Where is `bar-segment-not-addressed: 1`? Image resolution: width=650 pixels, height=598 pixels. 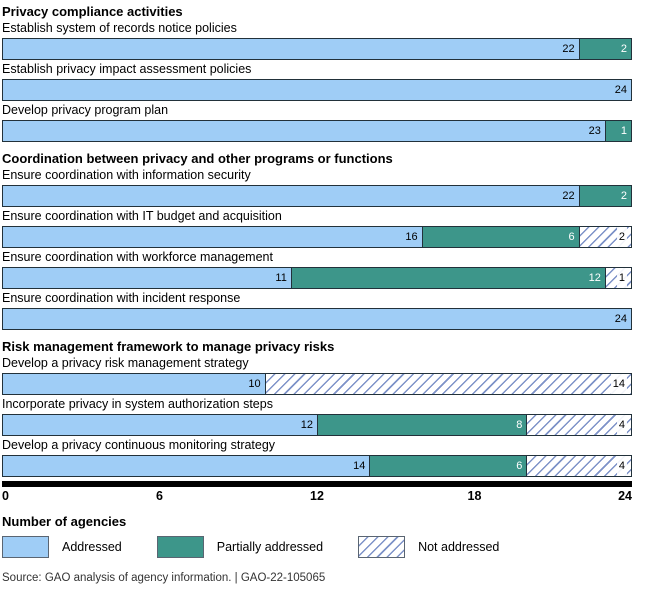
bar-segment-not-addressed: 1 is located at coordinates (617, 278).